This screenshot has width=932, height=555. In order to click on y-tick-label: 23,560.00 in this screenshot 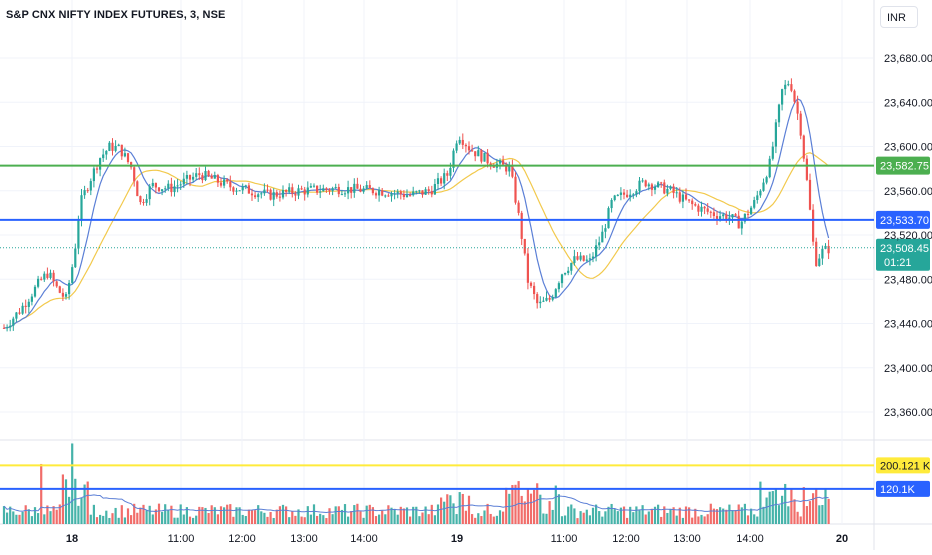, I will do `click(908, 192)`.